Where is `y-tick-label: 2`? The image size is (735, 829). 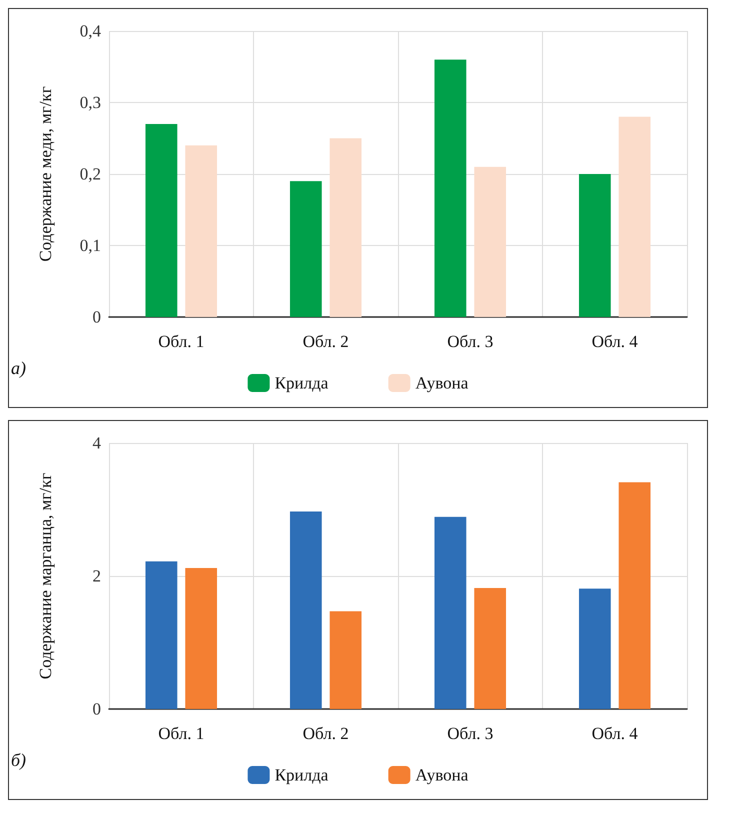
y-tick-label: 2 is located at coordinates (96, 576).